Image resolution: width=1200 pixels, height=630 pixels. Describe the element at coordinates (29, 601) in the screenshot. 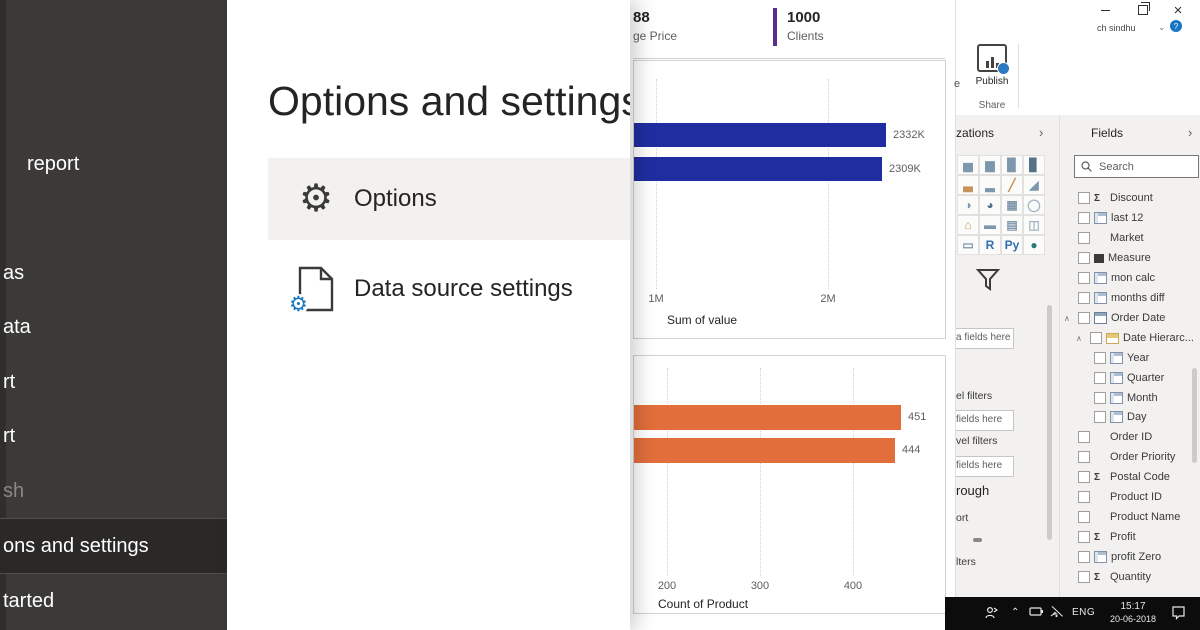

I see `sidebar-item: tarted` at that location.